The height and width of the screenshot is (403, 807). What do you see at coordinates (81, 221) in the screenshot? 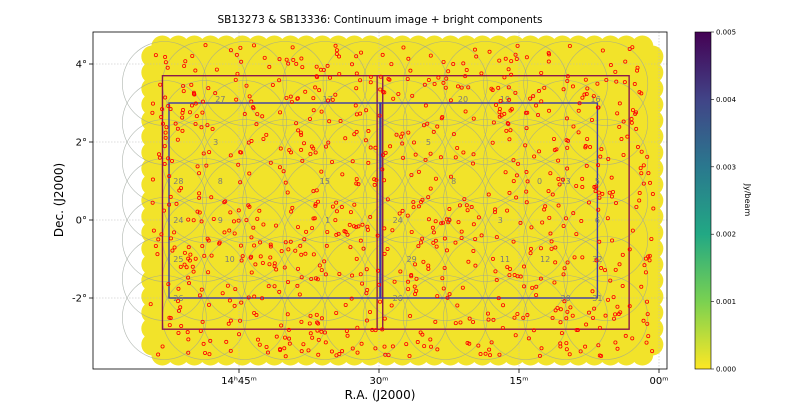
I see `y-tick-label: 0°` at bounding box center [81, 221].